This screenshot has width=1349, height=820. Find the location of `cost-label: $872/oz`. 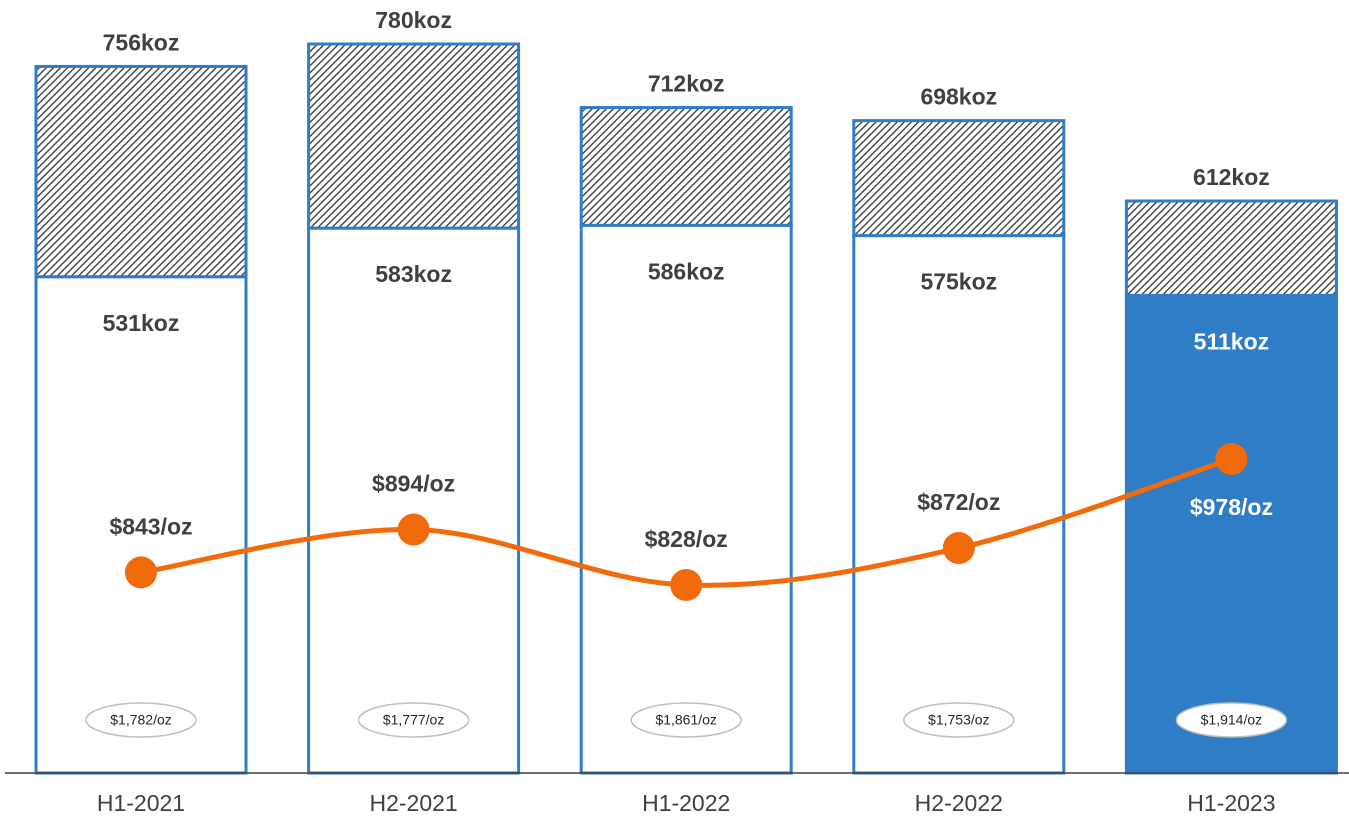

cost-label: $872/oz is located at coordinates (958, 502).